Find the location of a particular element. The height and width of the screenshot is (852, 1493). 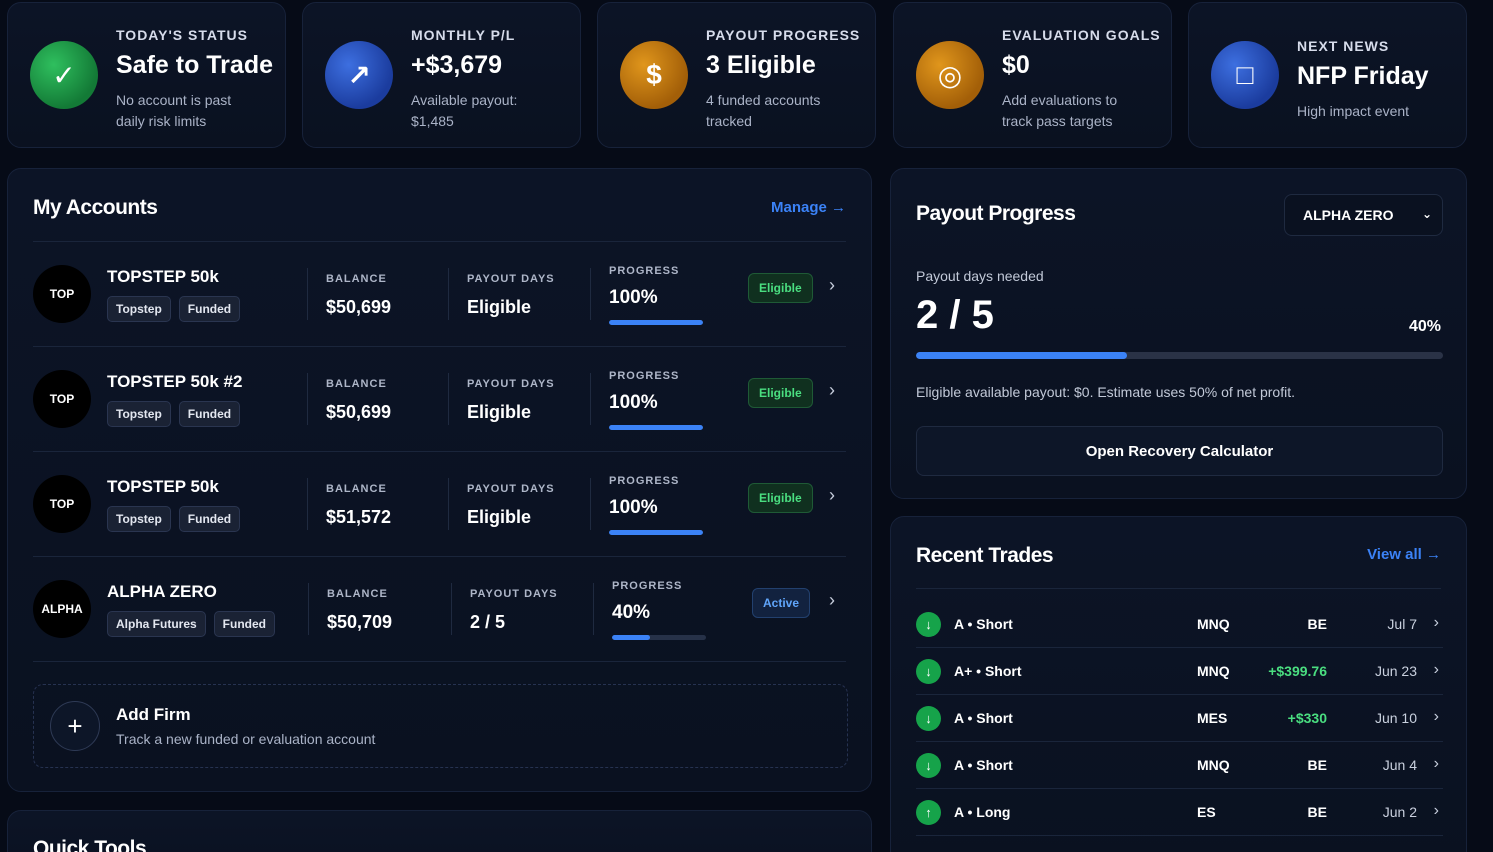

trade-setup: A+ • Short is located at coordinates (988, 671).